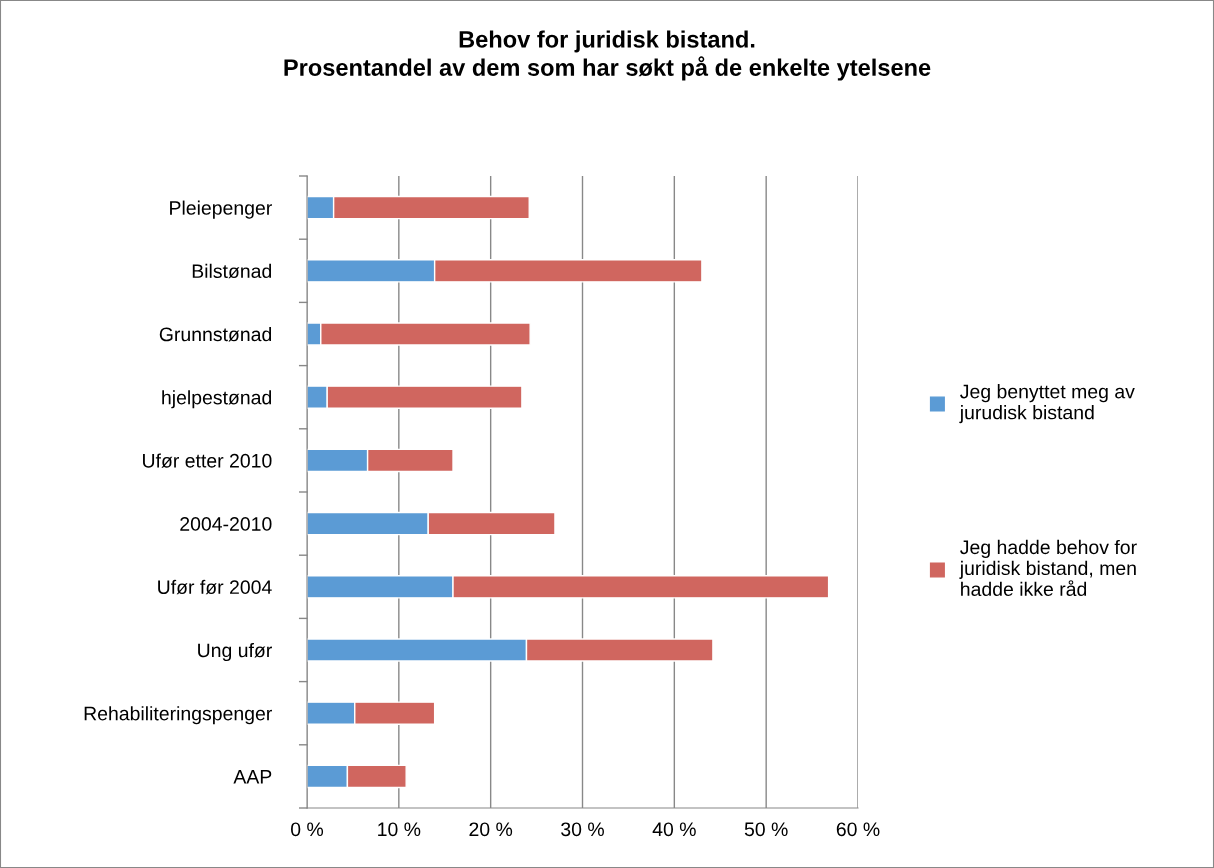  Describe the element at coordinates (221, 209) in the screenshot. I see `y-tick-label: Pleiepenger` at that location.